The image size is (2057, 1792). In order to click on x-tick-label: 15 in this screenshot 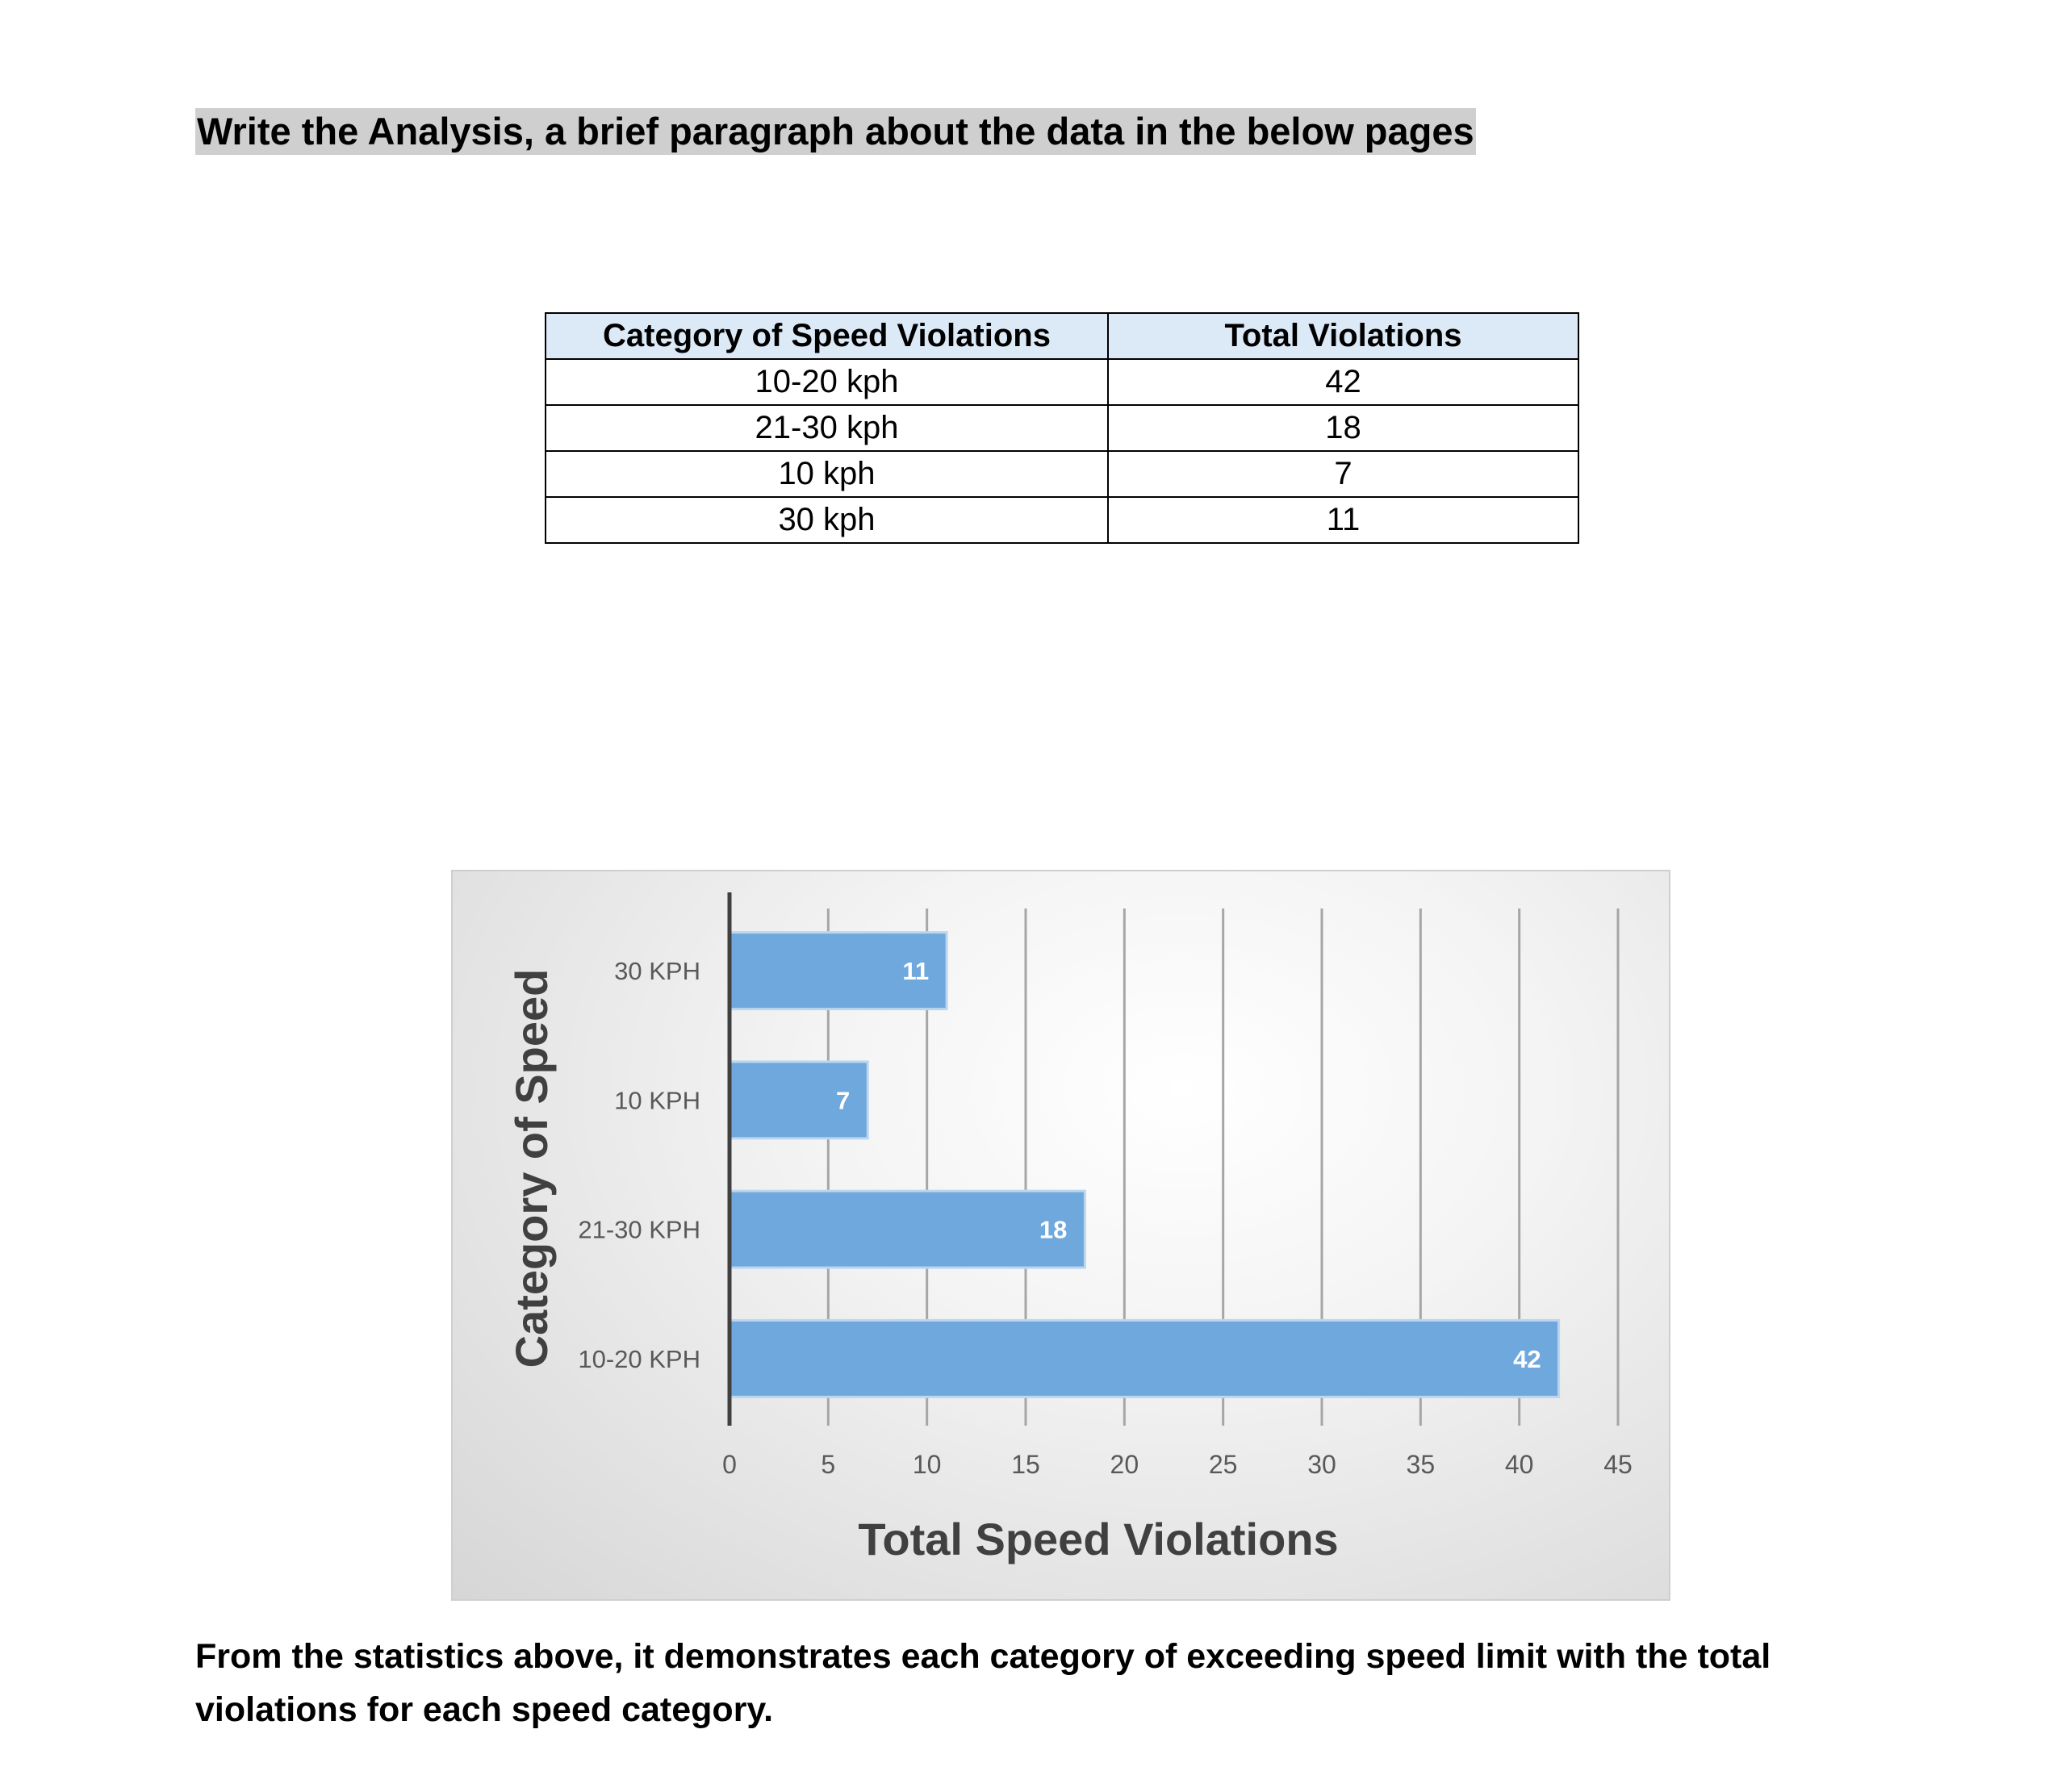, I will do `click(1025, 1464)`.